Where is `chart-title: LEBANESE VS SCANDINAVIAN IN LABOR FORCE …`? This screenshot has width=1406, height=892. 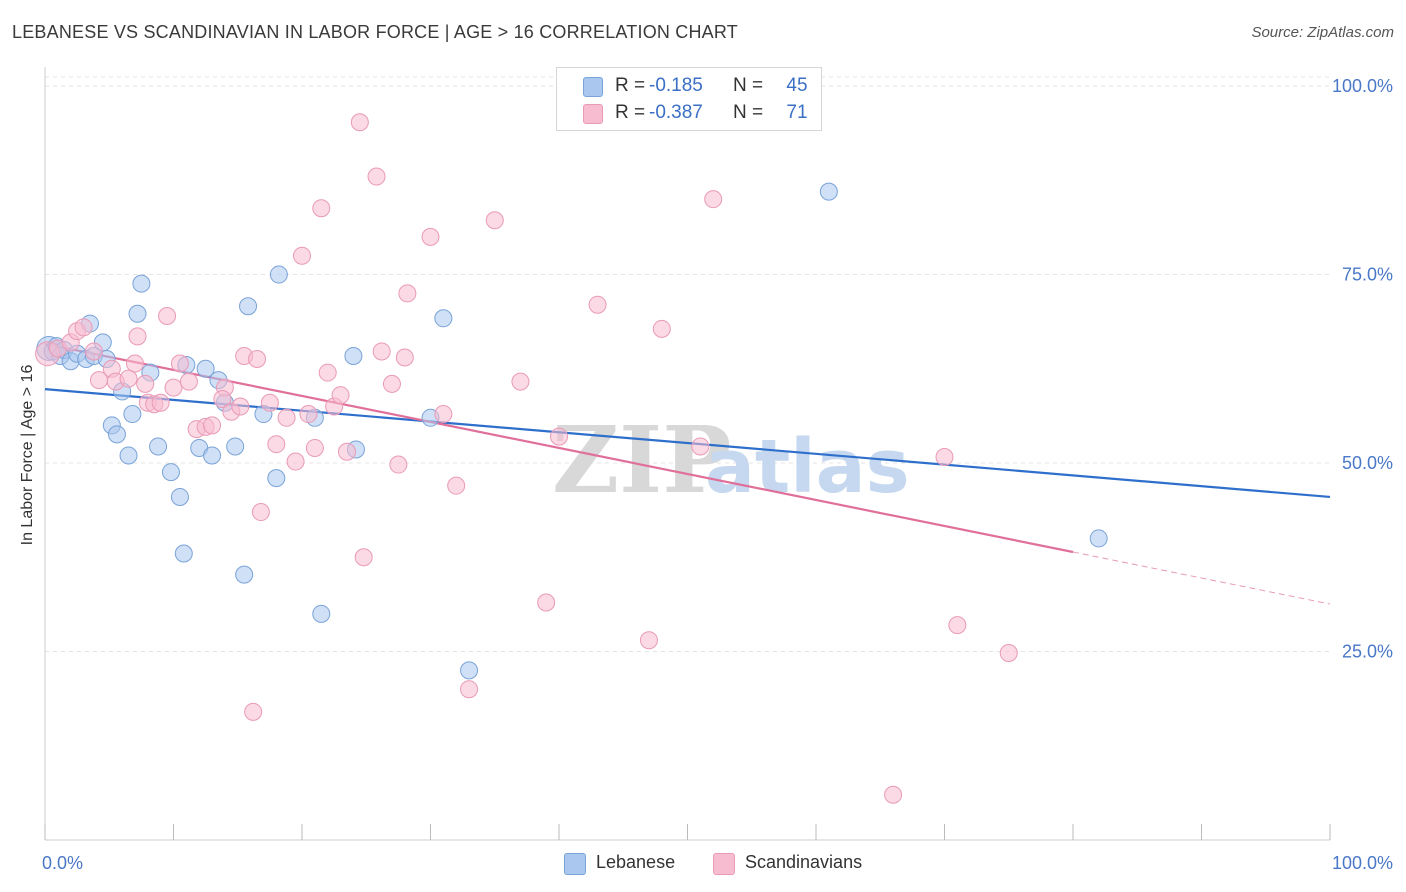 chart-title: LEBANESE VS SCANDINAVIAN IN LABOR FORCE … is located at coordinates (375, 32).